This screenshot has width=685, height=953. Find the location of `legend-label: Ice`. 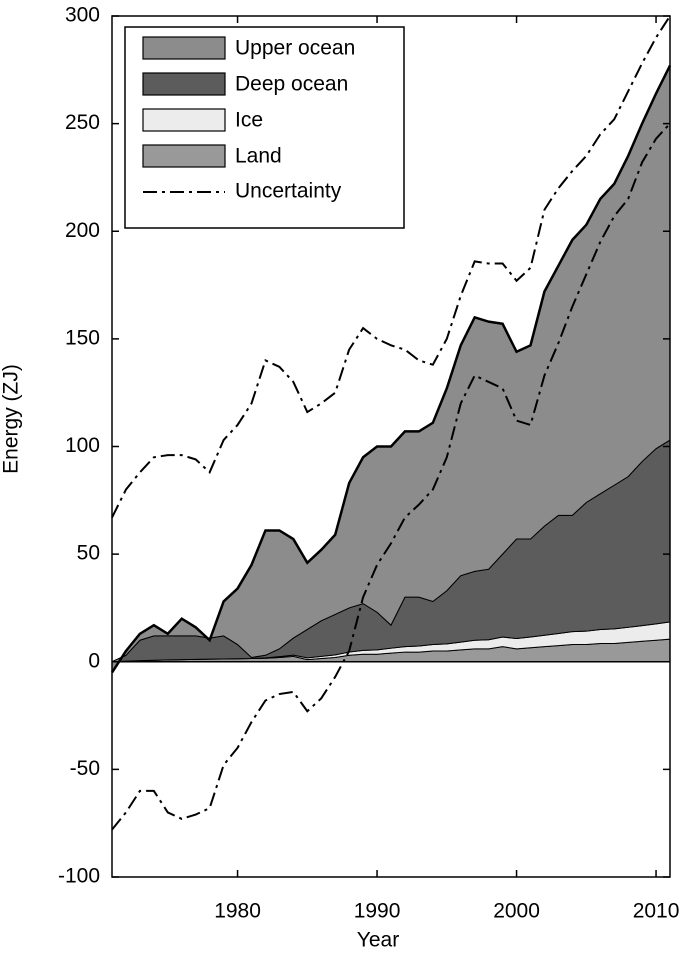

legend-label: Ice is located at coordinates (249, 120).